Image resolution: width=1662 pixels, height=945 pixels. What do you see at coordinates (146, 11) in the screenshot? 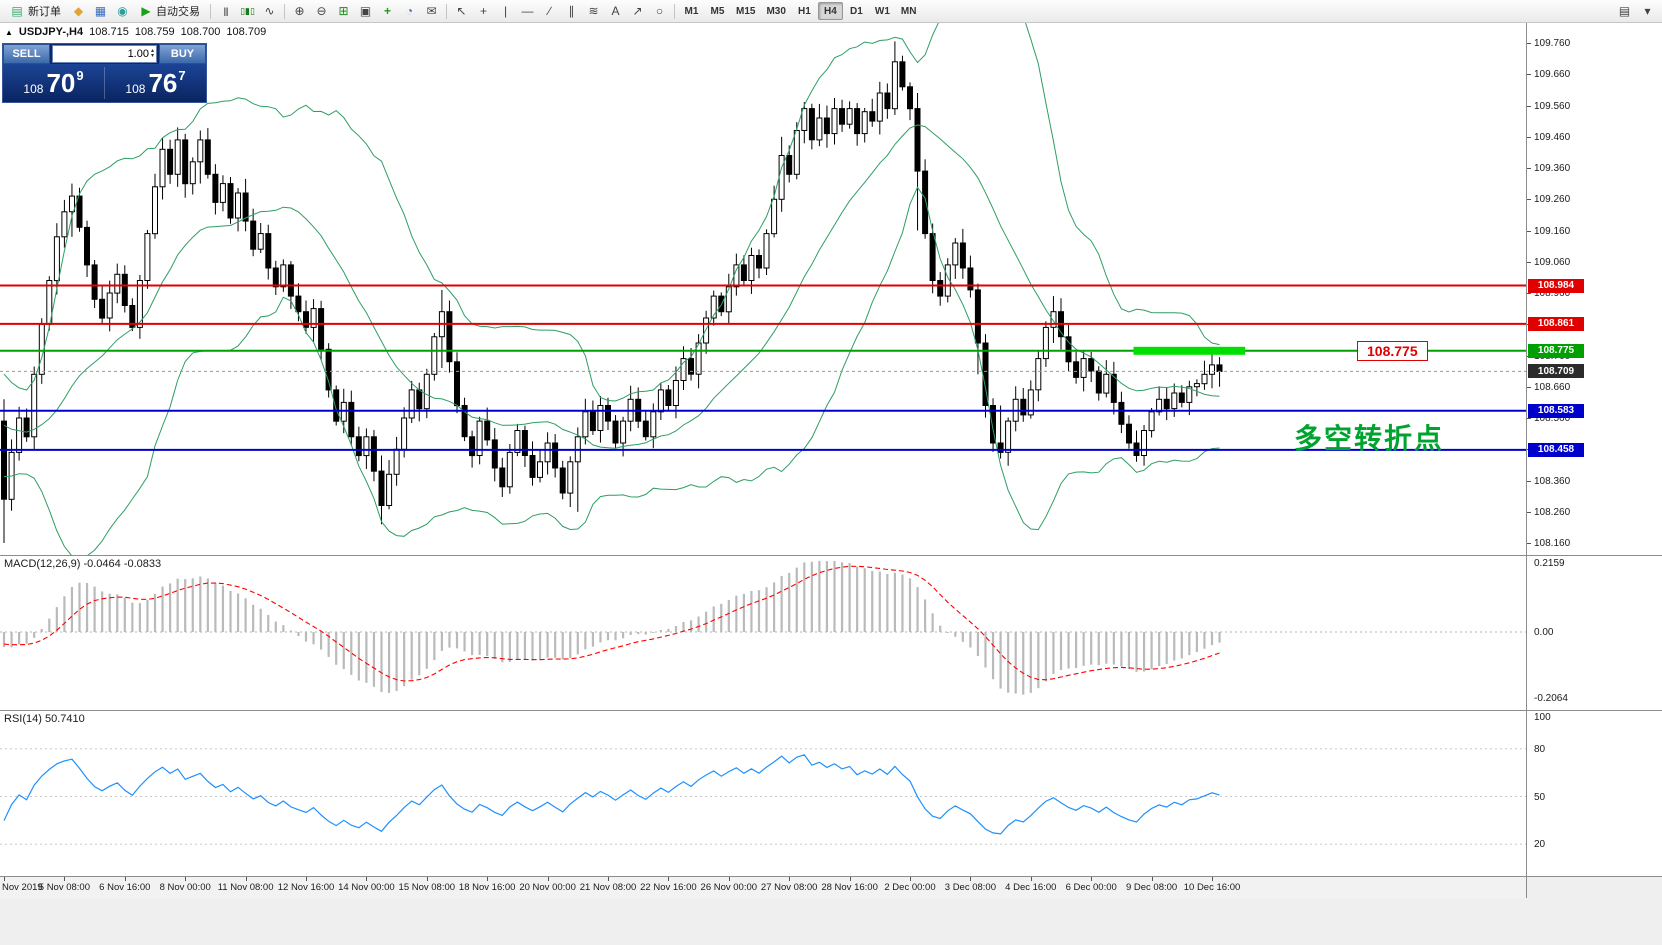
I see `autotrading-play-icon: ▶` at bounding box center [146, 11].